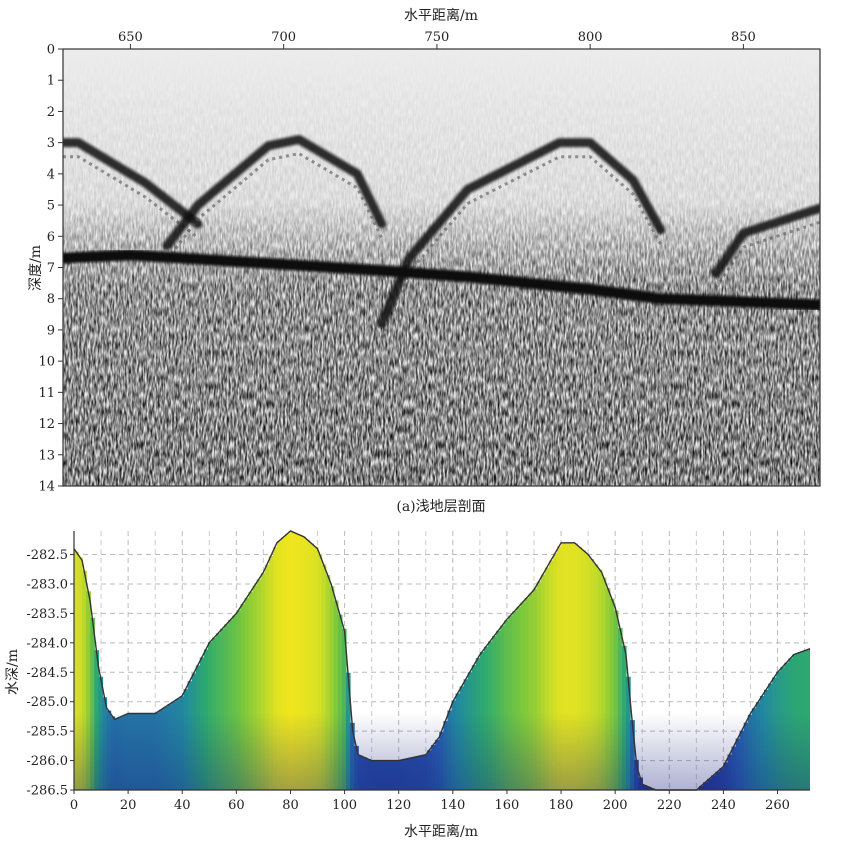 The image size is (851, 849). What do you see at coordinates (47, 702) in the screenshot?
I see `bottom-y-tick-label: -285.0` at bounding box center [47, 702].